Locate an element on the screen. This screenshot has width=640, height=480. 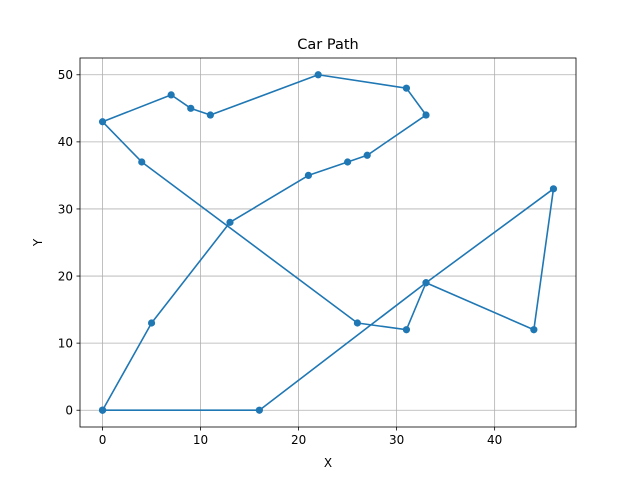
chart-title: Car Path is located at coordinates (327, 45).